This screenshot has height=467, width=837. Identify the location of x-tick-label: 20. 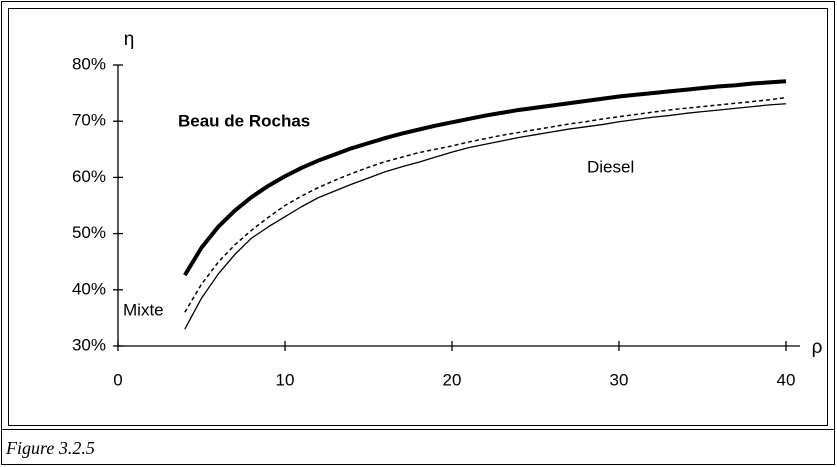
(452, 379).